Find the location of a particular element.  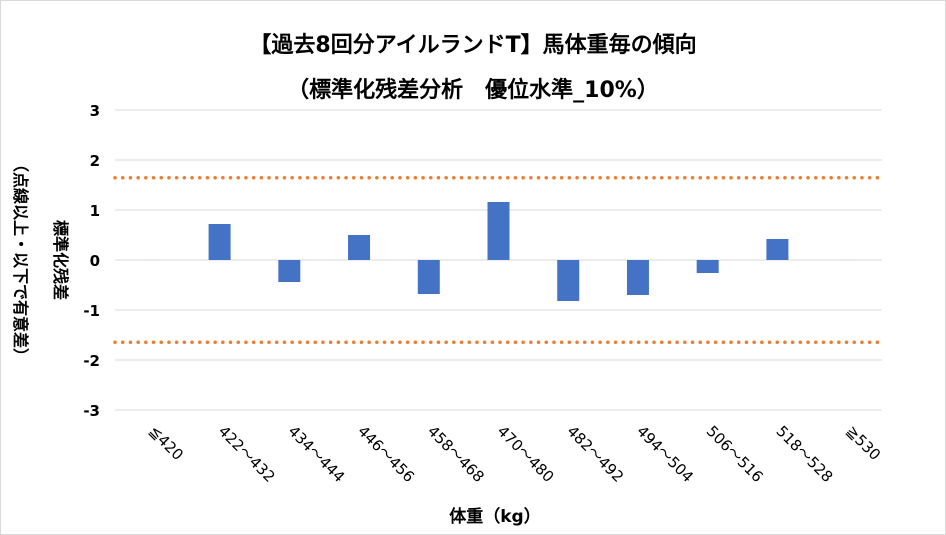

x-tick-label: ≧530 is located at coordinates (863, 443).